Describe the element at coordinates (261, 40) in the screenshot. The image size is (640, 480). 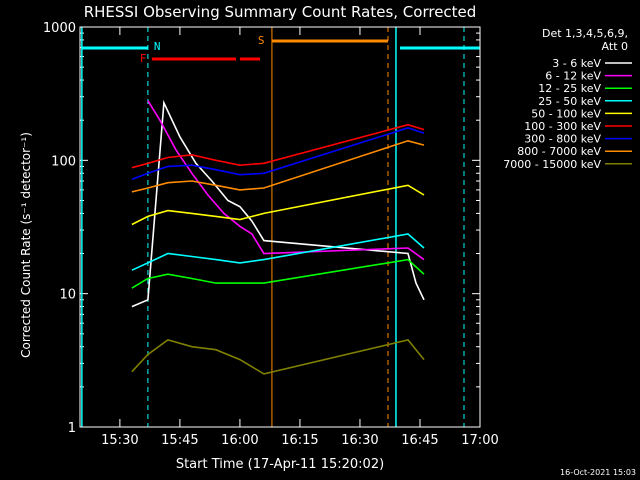
I see `saa-flag-label: S` at that location.